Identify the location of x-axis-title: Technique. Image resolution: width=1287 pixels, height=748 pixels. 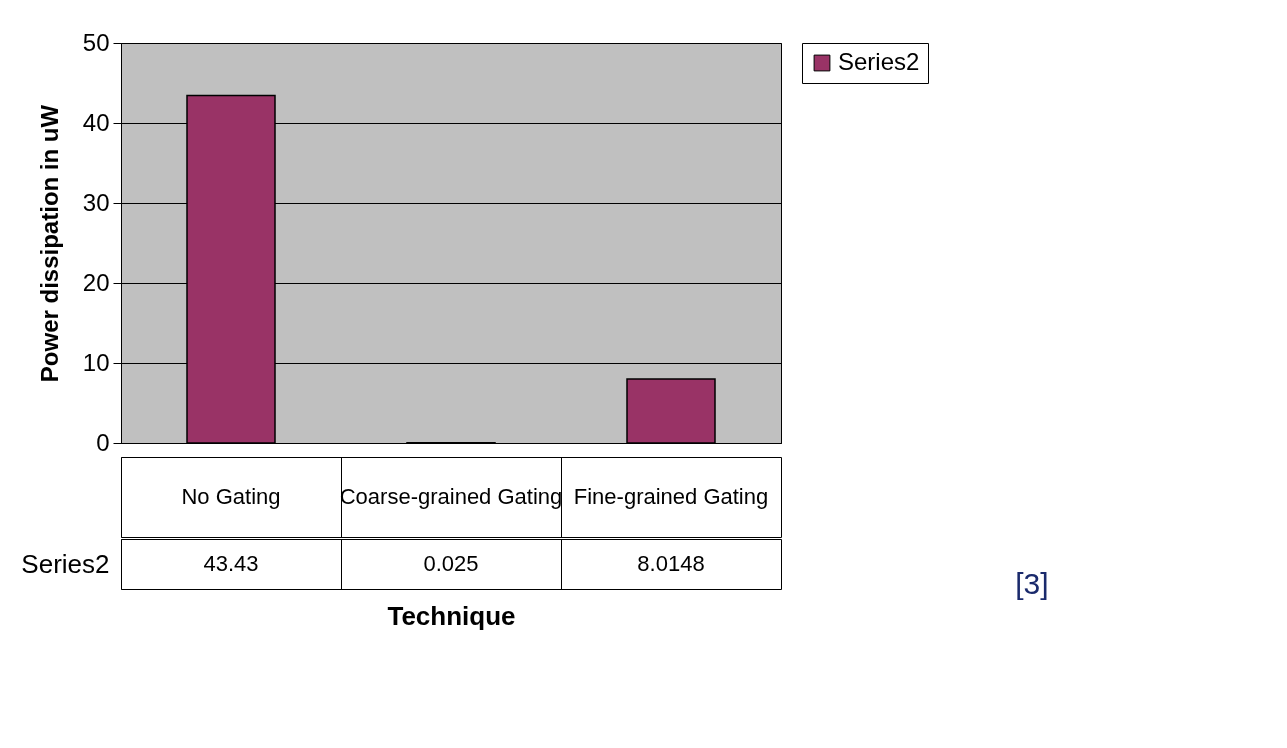
(451, 615).